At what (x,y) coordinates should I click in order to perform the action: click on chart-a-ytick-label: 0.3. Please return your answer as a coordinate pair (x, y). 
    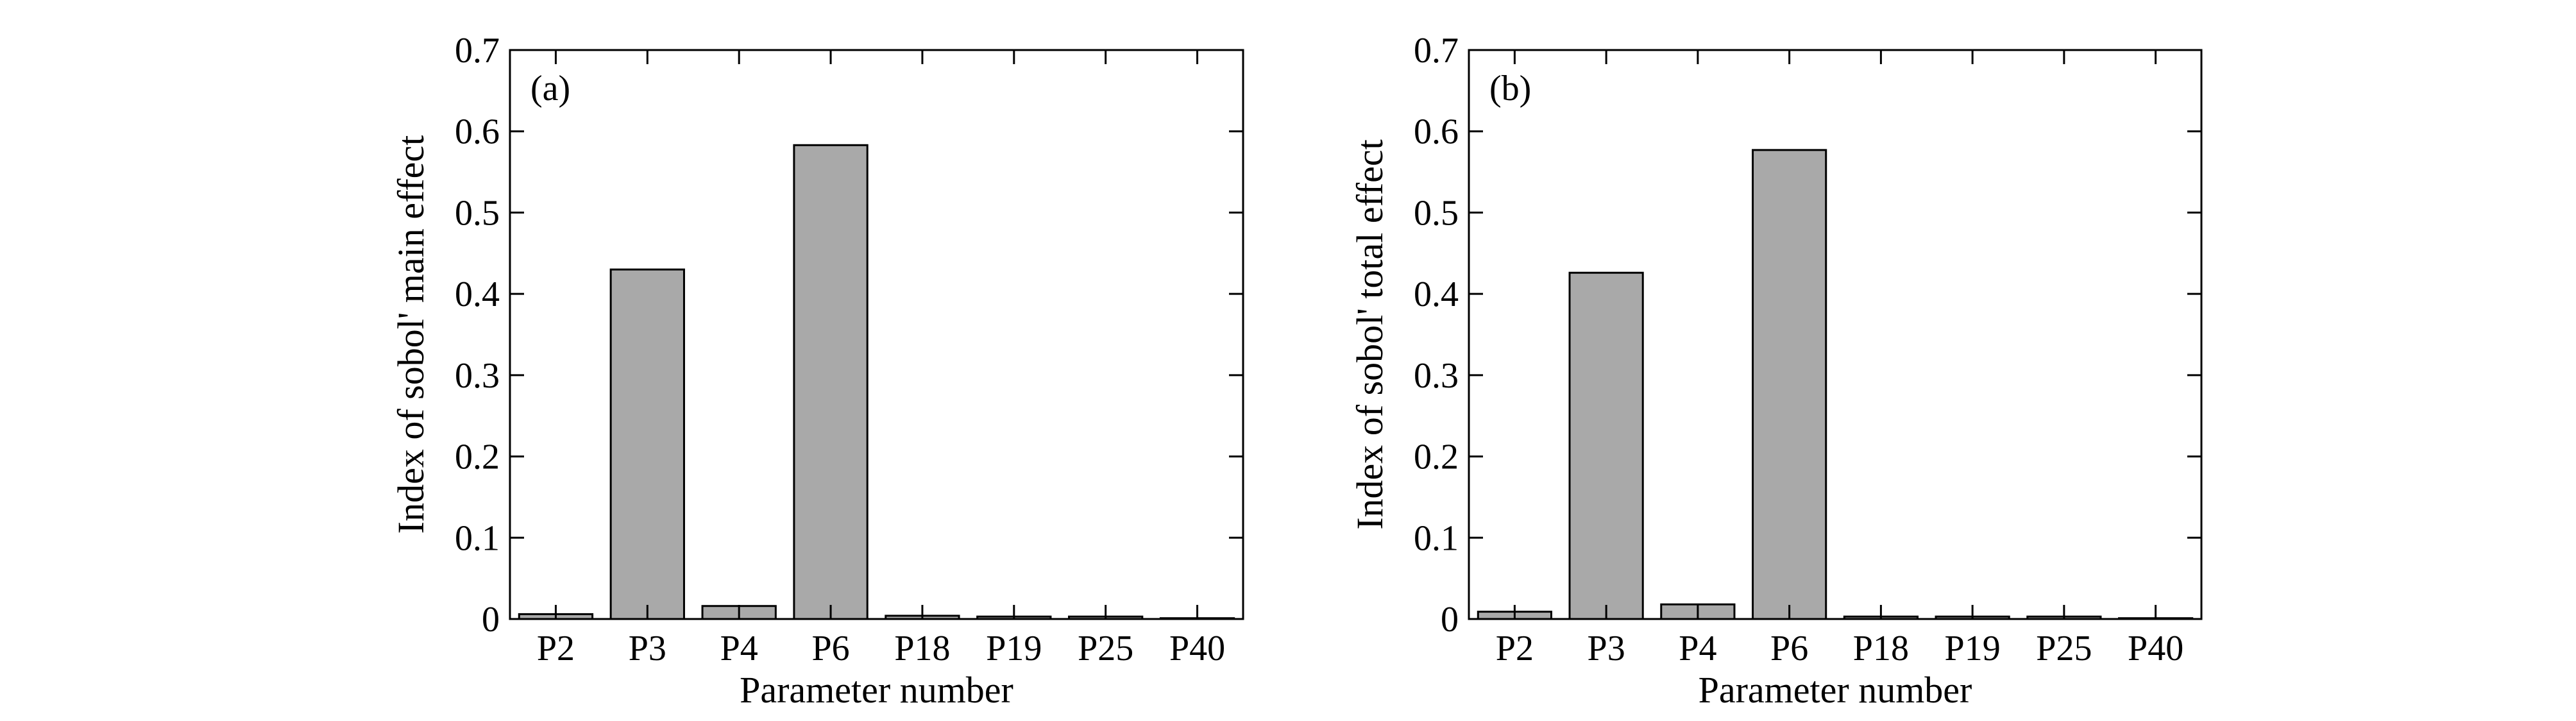
    Looking at the image, I should click on (477, 376).